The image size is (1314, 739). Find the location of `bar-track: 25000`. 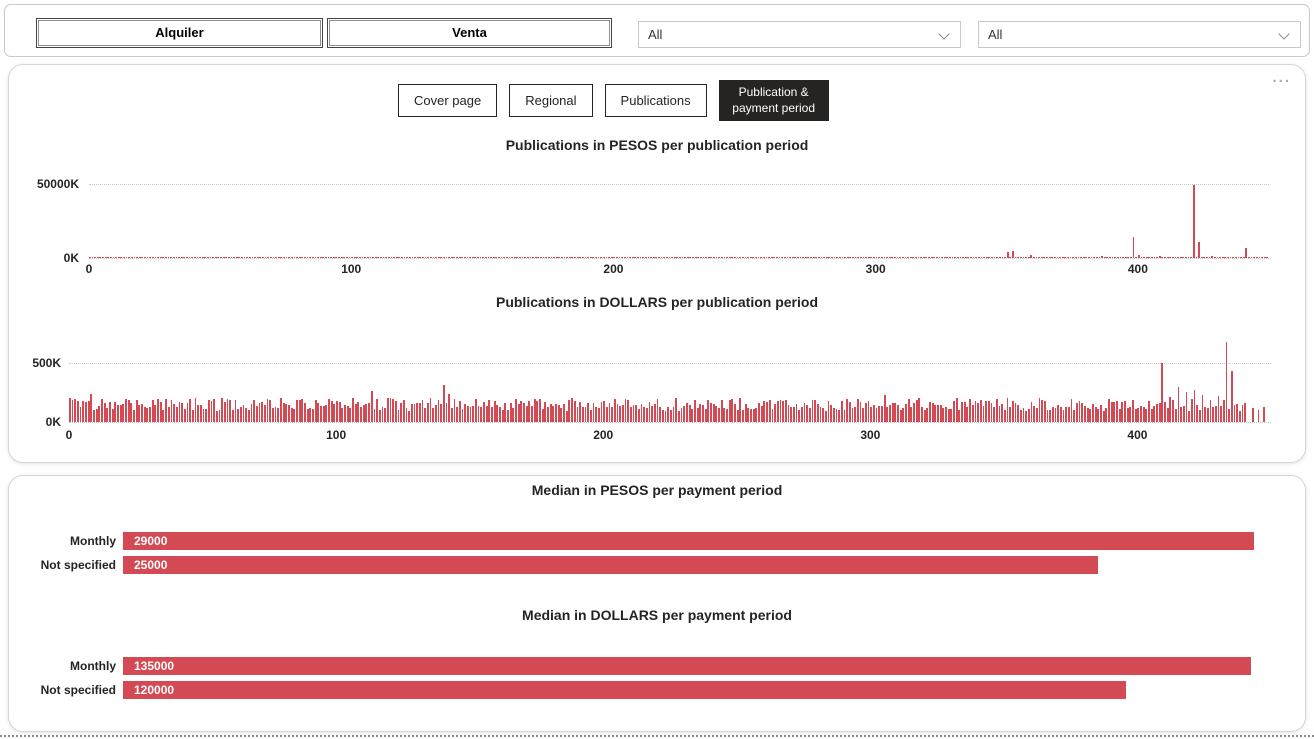

bar-track: 25000 is located at coordinates (708, 565).